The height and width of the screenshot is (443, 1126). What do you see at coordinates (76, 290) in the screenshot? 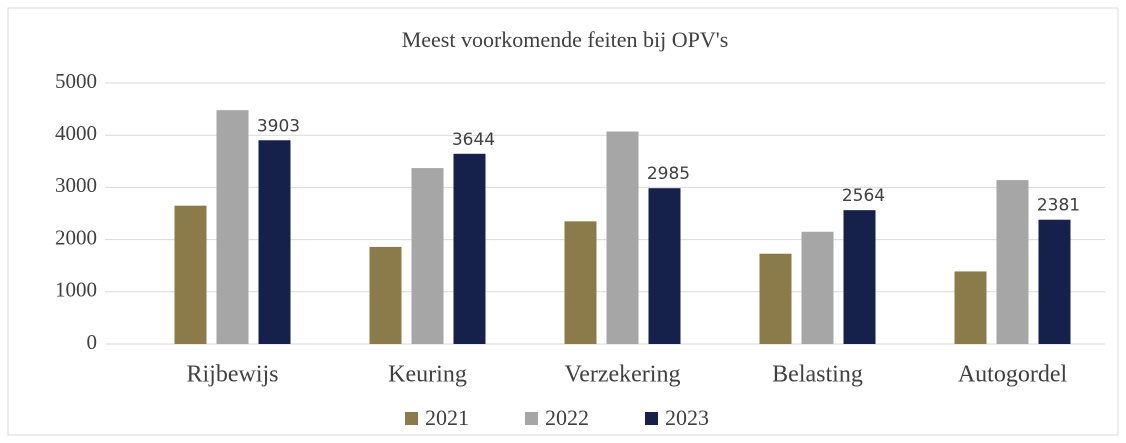
I see `y-tick-label: 1000` at bounding box center [76, 290].